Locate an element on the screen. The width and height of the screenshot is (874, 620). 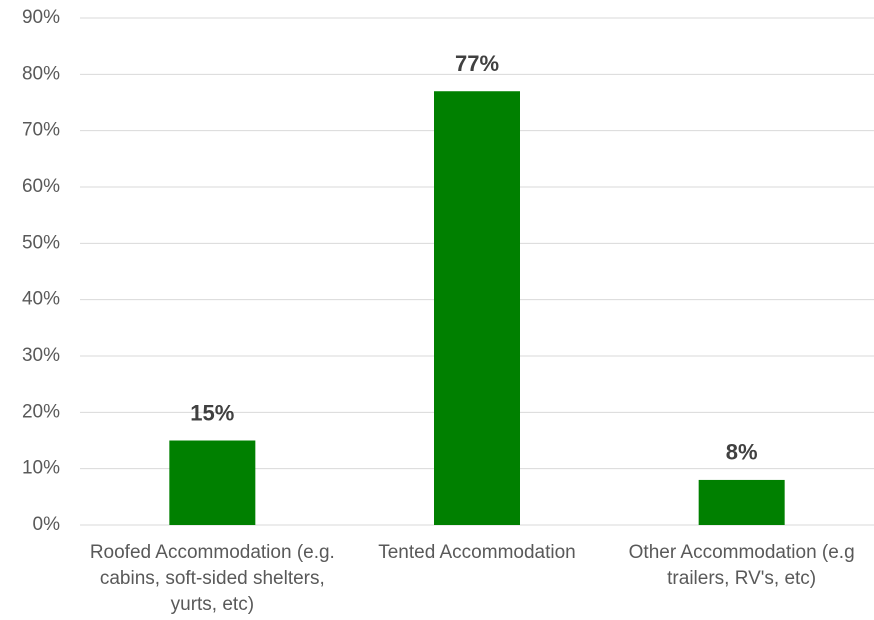
y-tick-label: 40% is located at coordinates (41, 299).